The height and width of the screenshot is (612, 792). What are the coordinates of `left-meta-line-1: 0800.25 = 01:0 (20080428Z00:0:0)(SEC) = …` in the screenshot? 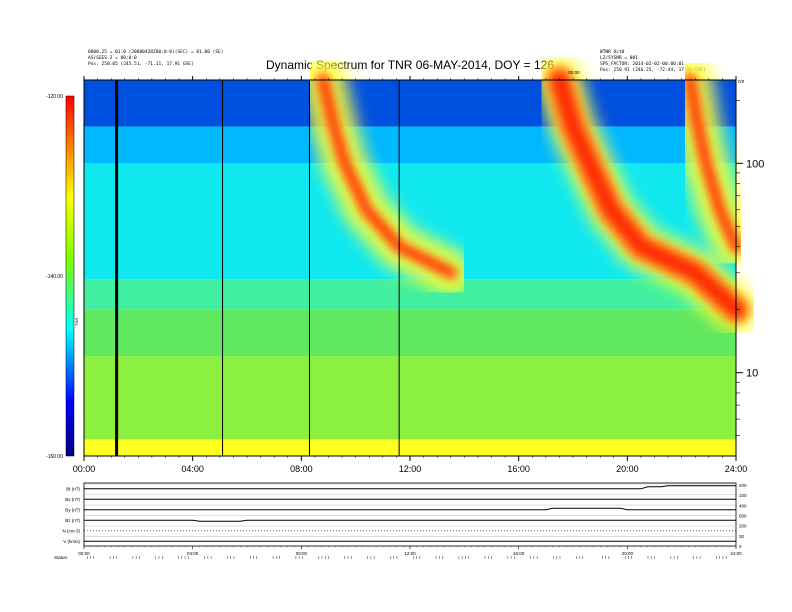 It's located at (156, 52).